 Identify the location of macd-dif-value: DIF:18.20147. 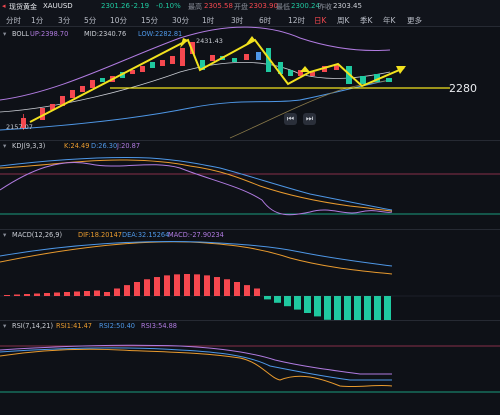
(100, 235).